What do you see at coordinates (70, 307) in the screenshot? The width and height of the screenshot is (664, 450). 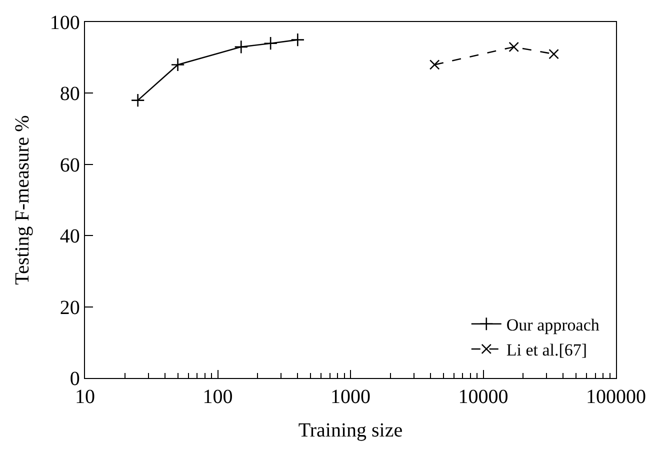 I see `y-tick-label: 20` at bounding box center [70, 307].